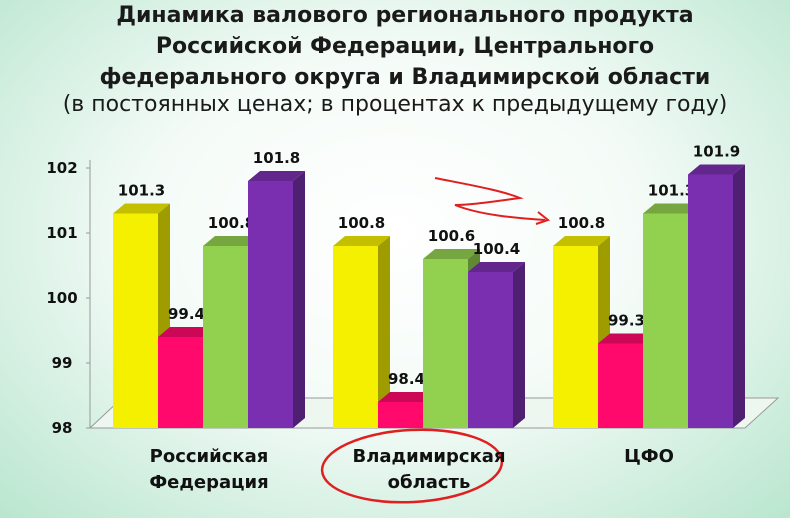 The image size is (790, 518). Describe the element at coordinates (276, 158) in the screenshot. I see `value-label: 101.8` at that location.